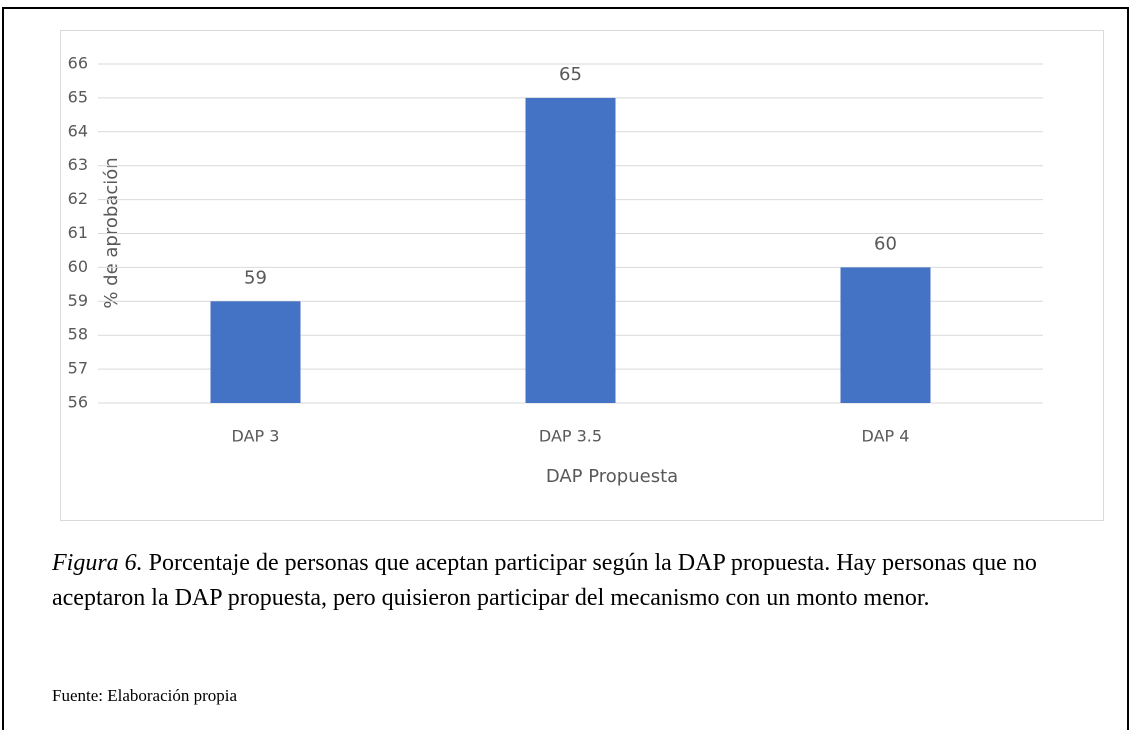 This screenshot has width=1134, height=730. What do you see at coordinates (78, 198) in the screenshot?
I see `y-tick-label: 62` at bounding box center [78, 198].